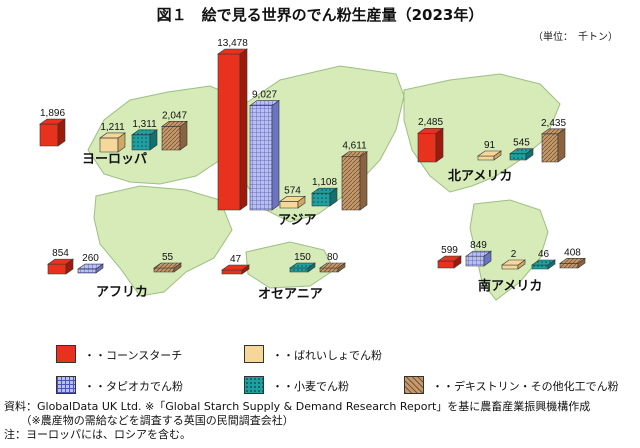  What do you see at coordinates (52, 121) in the screenshot?
I see `bar-top-europe-corn` at bounding box center [52, 121].